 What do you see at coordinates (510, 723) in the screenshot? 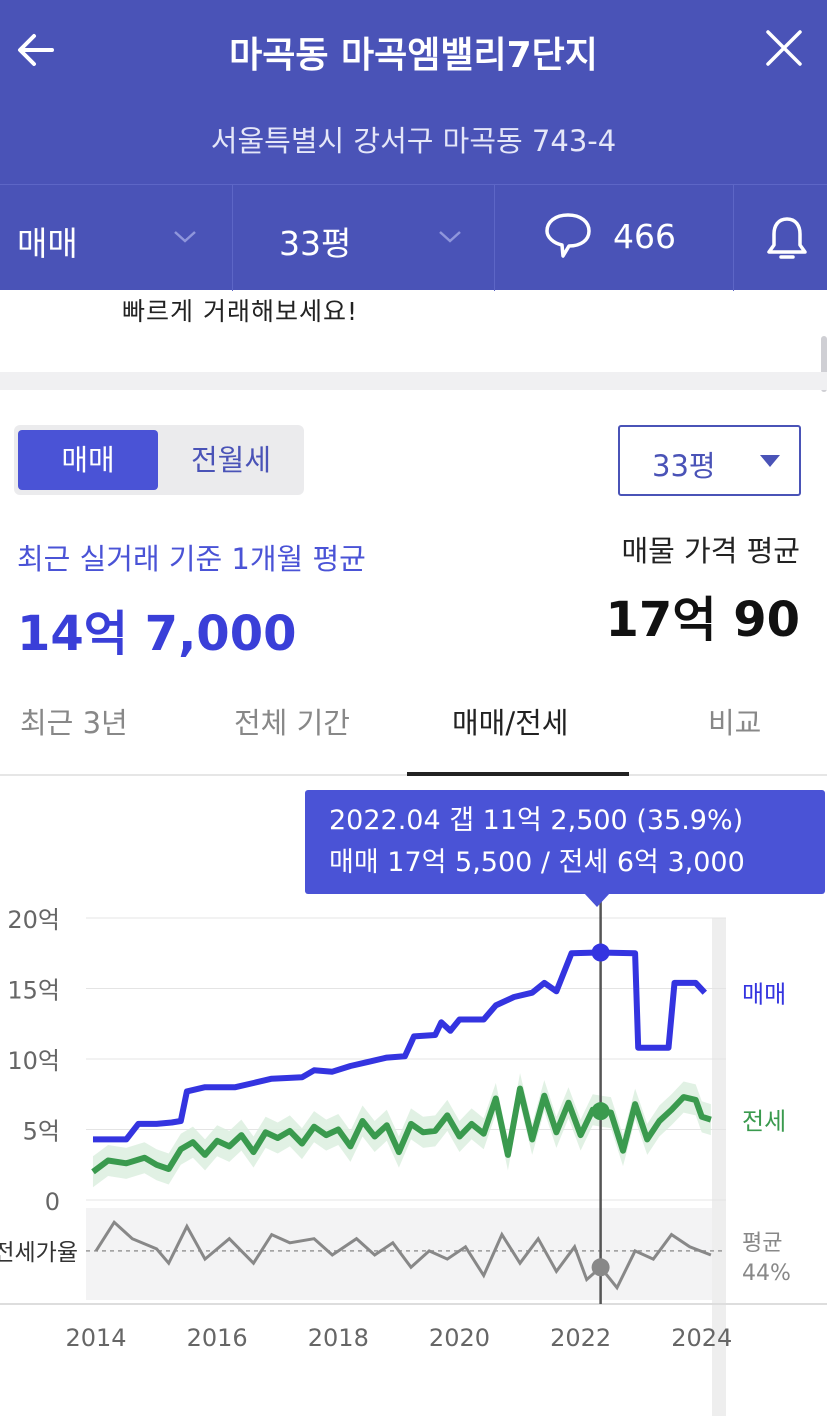
I see `tab-sale-jeonse: 매매/전세` at bounding box center [510, 723].